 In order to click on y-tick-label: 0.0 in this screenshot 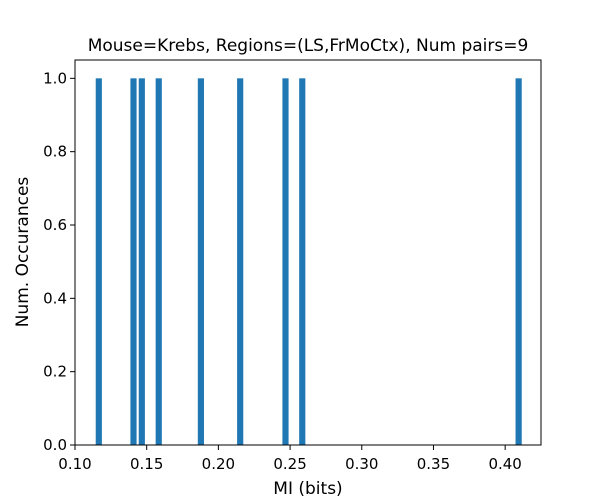, I will do `click(55, 445)`.